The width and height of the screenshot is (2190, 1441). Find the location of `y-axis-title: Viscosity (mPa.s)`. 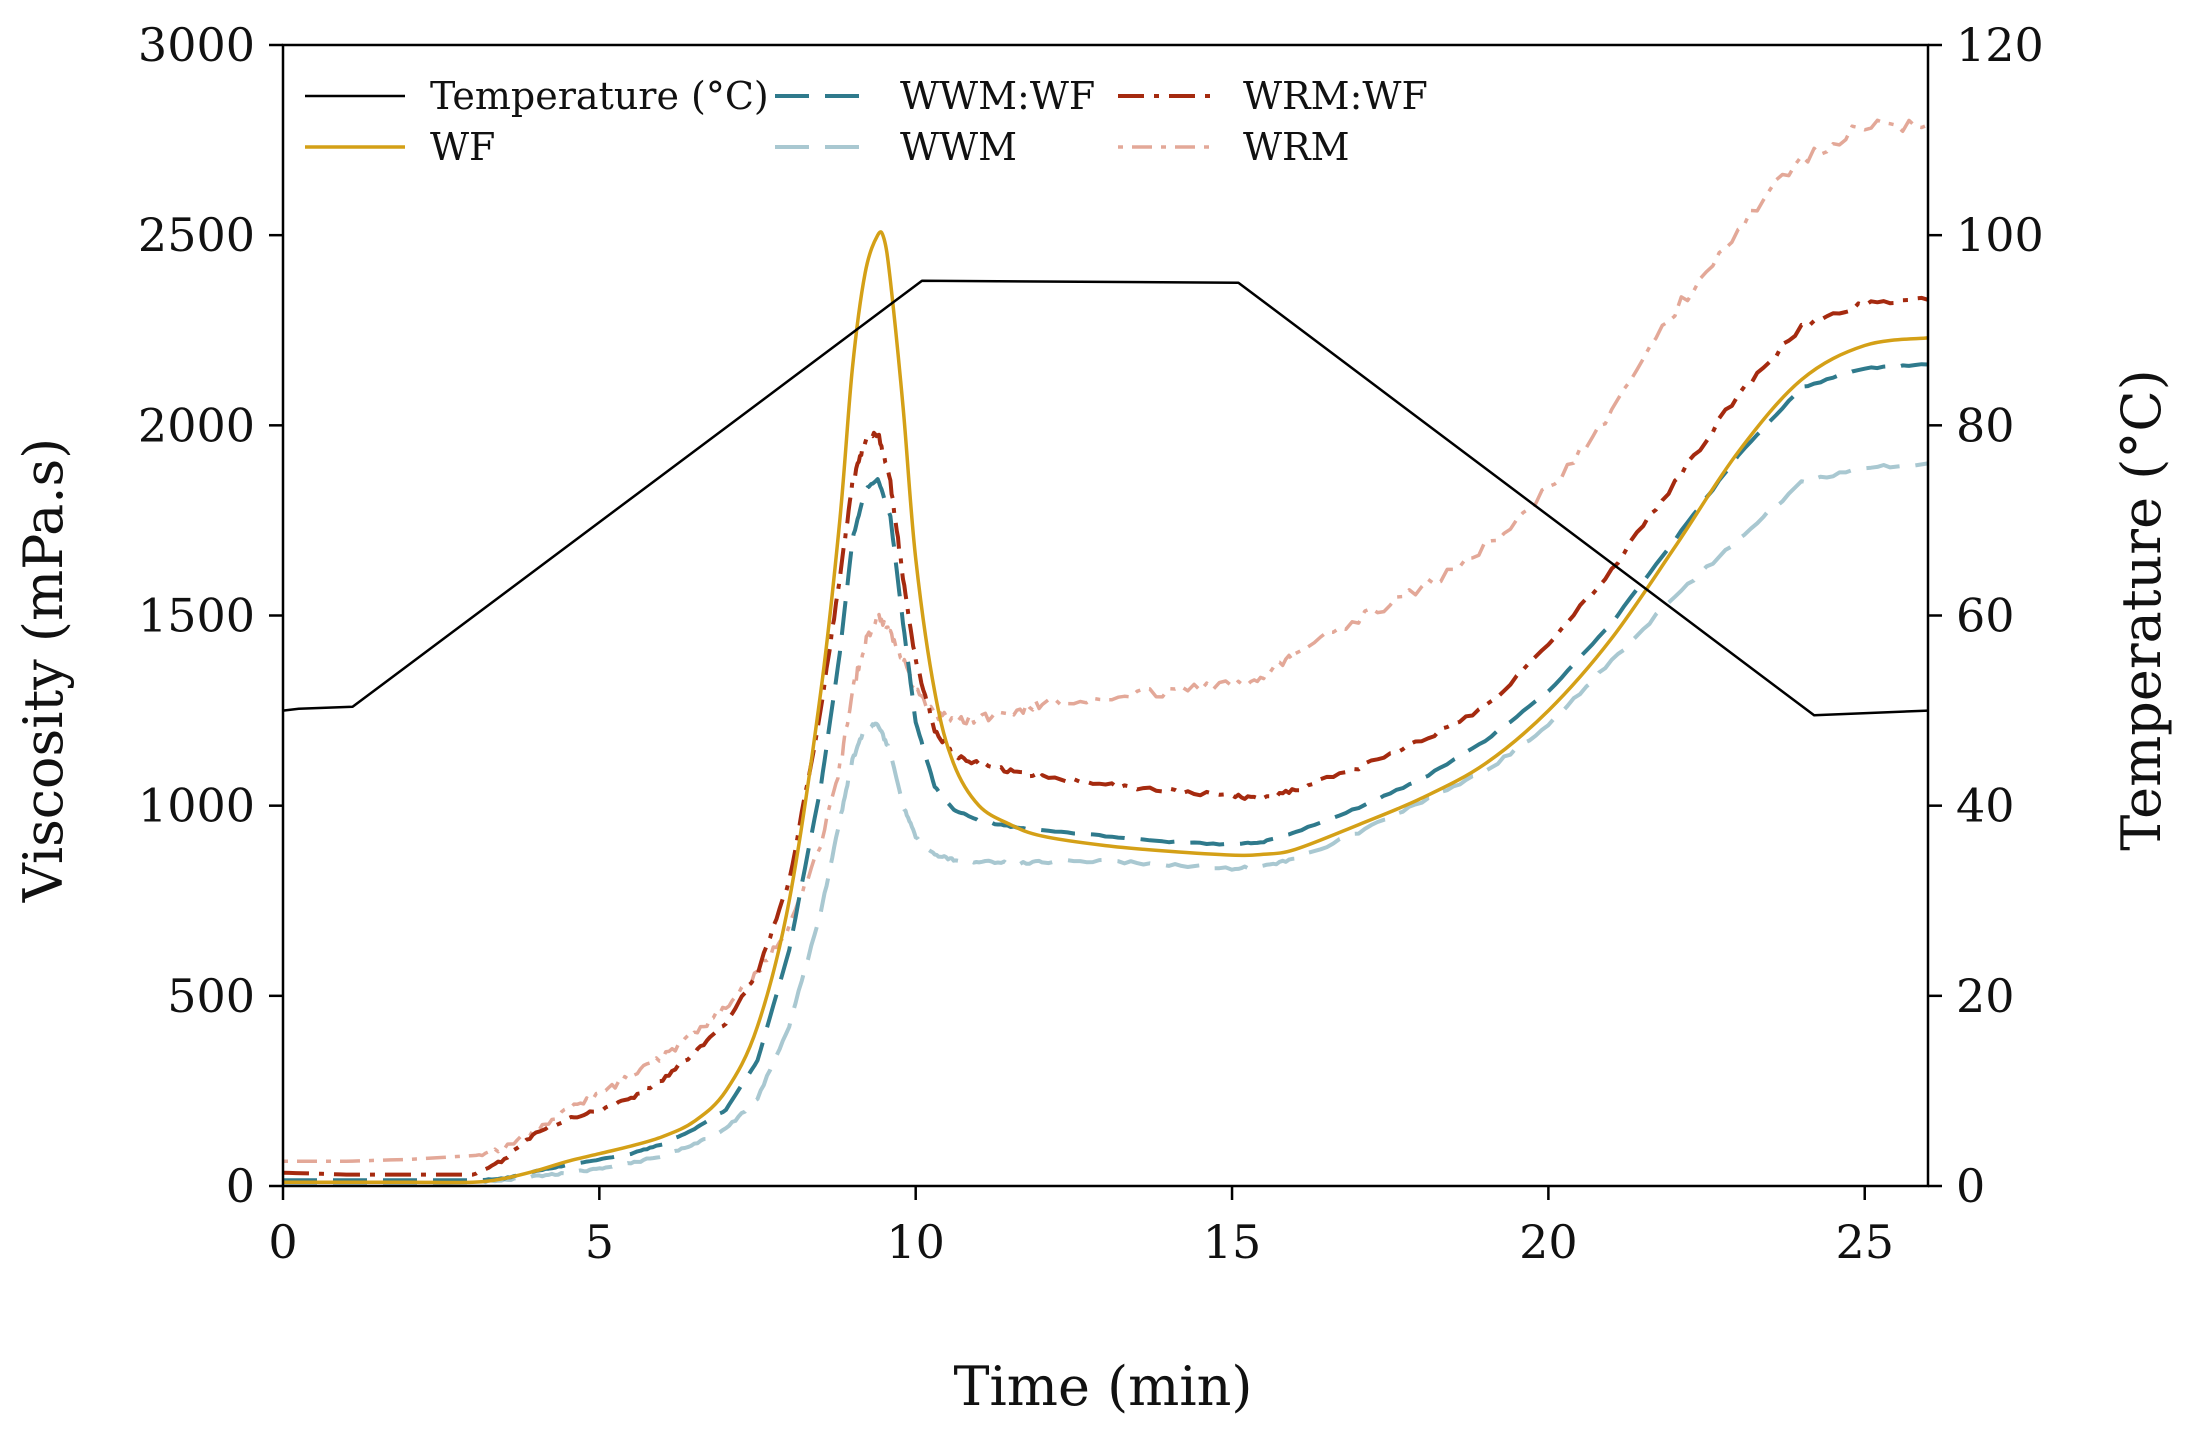

y-axis-title: Viscosity (mPa.s) is located at coordinates (43, 670).